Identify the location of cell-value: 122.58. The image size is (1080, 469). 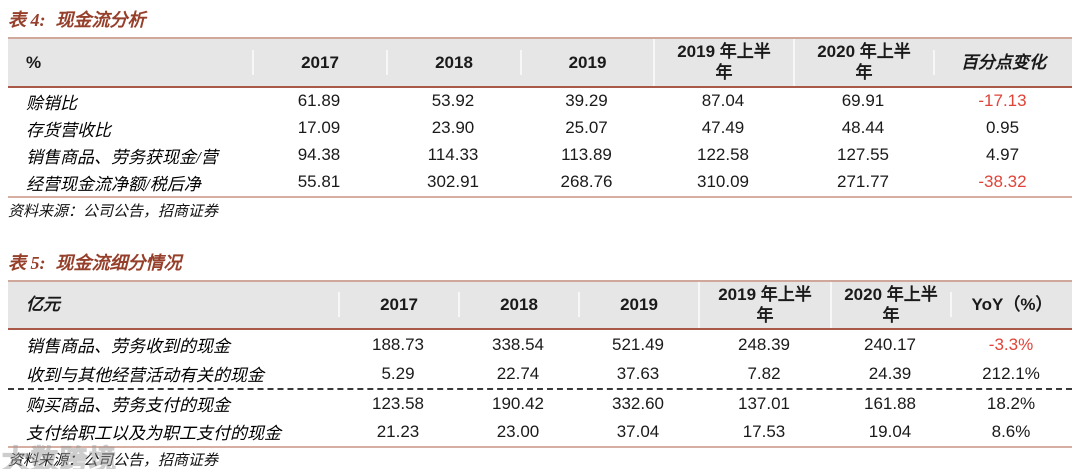
(723, 154).